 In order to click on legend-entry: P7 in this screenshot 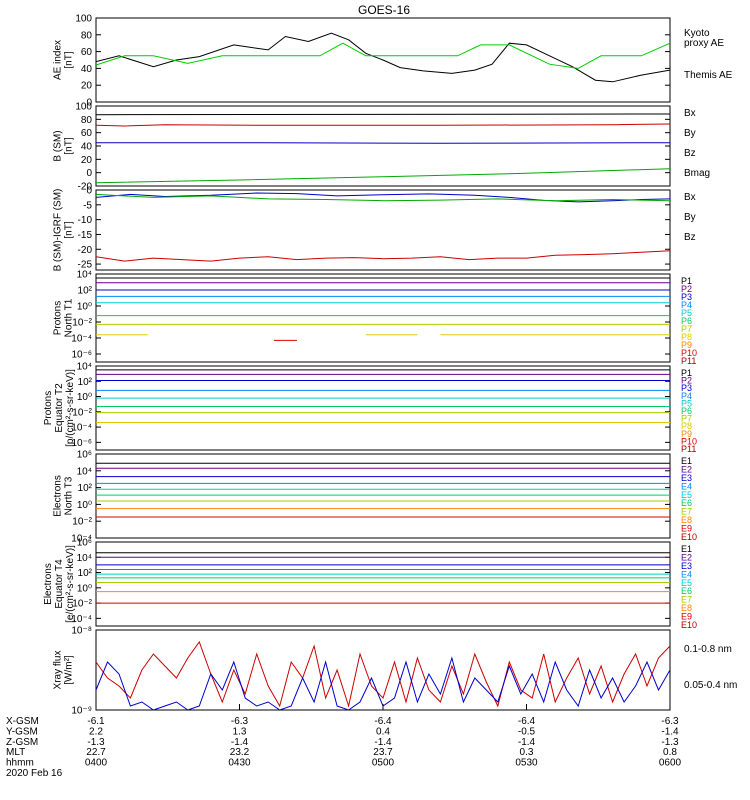, I will do `click(686, 419)`.